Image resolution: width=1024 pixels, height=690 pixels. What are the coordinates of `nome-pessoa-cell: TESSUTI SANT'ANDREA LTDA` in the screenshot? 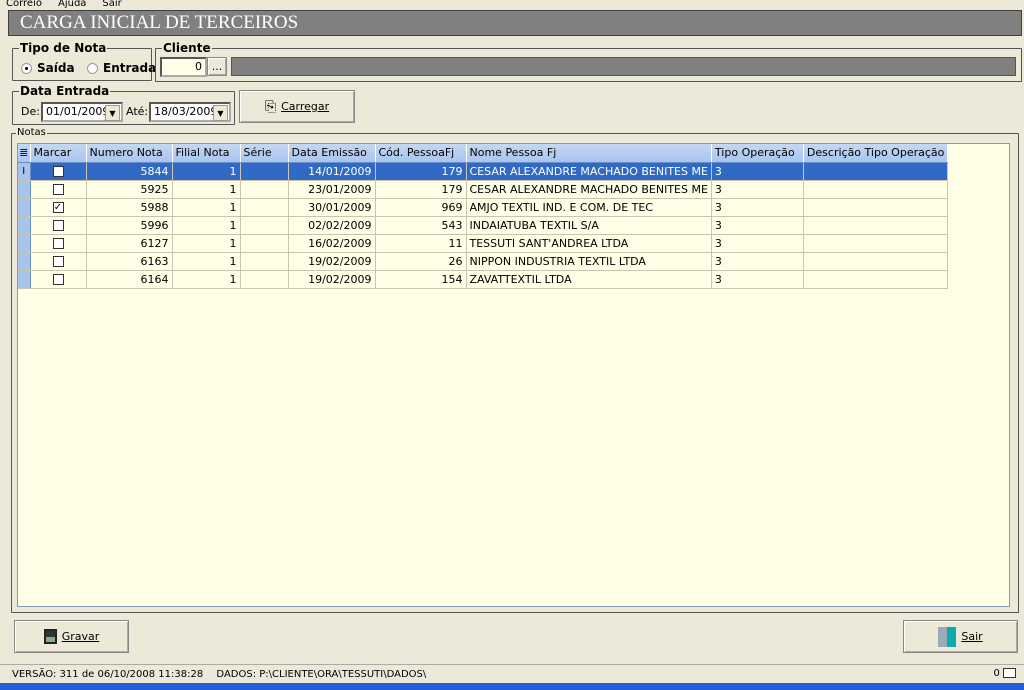 It's located at (589, 243).